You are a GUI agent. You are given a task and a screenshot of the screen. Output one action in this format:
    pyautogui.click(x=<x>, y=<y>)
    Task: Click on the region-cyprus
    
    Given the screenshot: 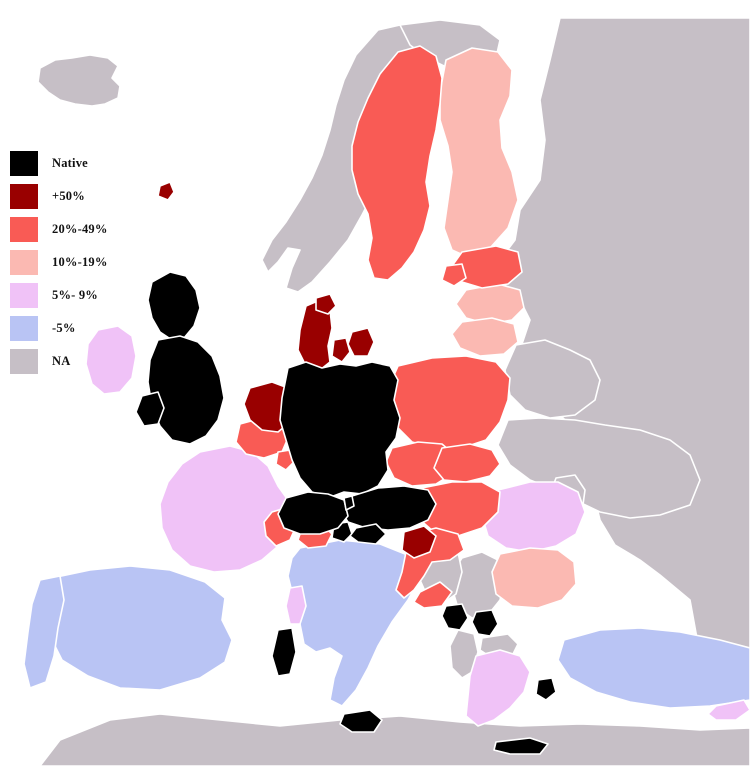 What is the action you would take?
    pyautogui.click(x=728, y=710)
    